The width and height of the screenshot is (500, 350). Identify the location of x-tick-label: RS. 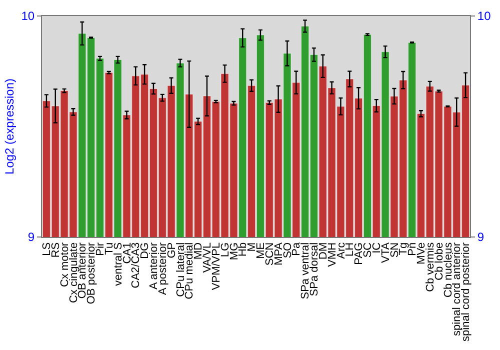
(56, 250).